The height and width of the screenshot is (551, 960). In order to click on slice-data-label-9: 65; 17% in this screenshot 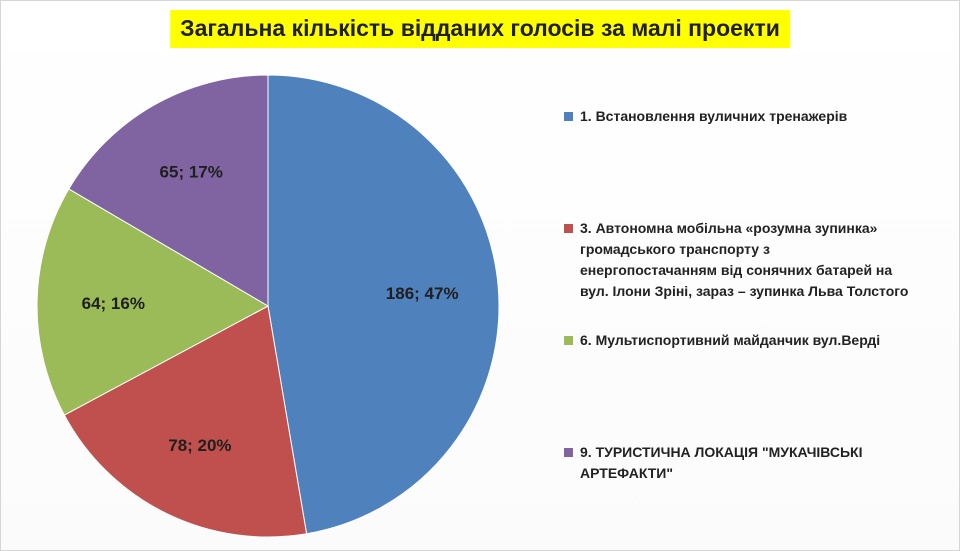, I will do `click(191, 172)`.